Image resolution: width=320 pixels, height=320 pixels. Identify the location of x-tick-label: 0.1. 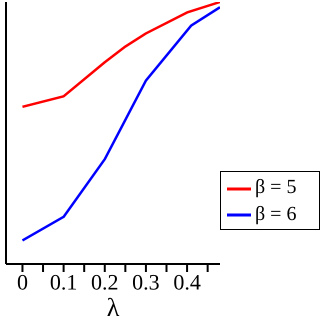
(64, 282).